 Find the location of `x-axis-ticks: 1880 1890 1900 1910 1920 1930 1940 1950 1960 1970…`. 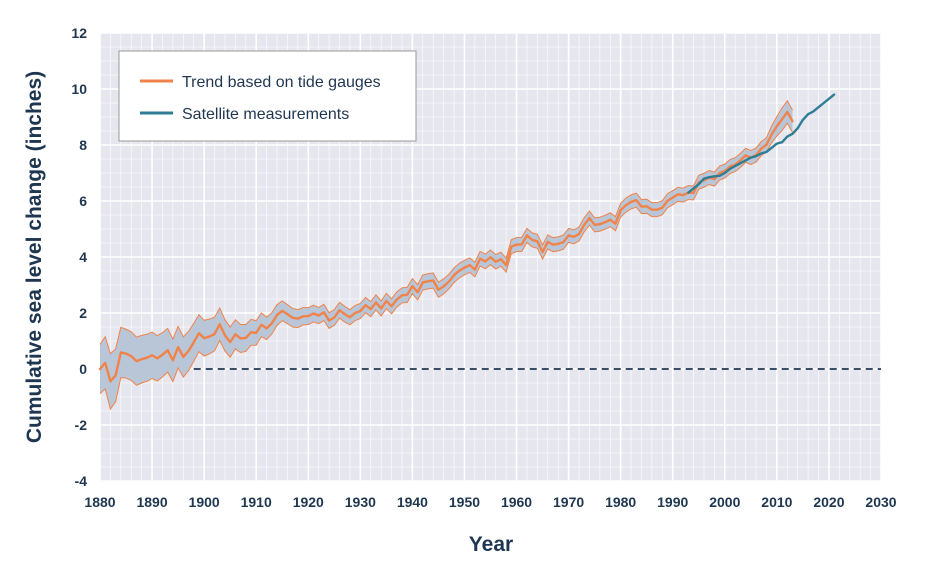

x-axis-ticks: 1880 1890 1900 1910 1920 1930 1940 1950 1960 1970… is located at coordinates (490, 502).